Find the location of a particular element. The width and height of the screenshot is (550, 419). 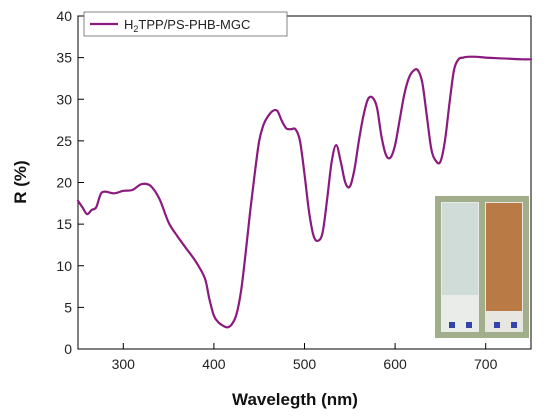

y-tick-label: 15 is located at coordinates (64, 224).